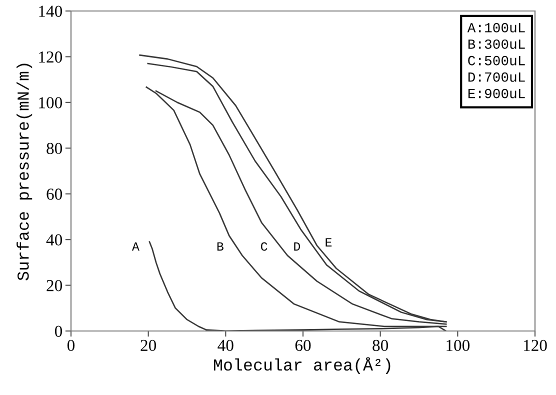 Image resolution: width=556 pixels, height=395 pixels. I want to click on y-tick-label: 120, so click(50, 57).